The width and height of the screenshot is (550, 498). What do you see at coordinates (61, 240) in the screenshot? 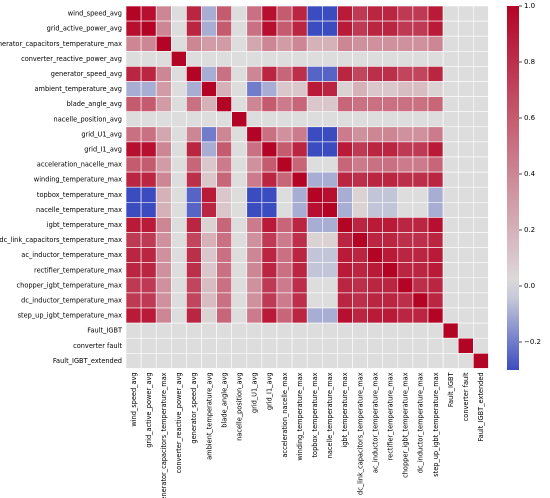
I see `y-tick-label: dc_link_capacitors_temperature_max` at bounding box center [61, 240].